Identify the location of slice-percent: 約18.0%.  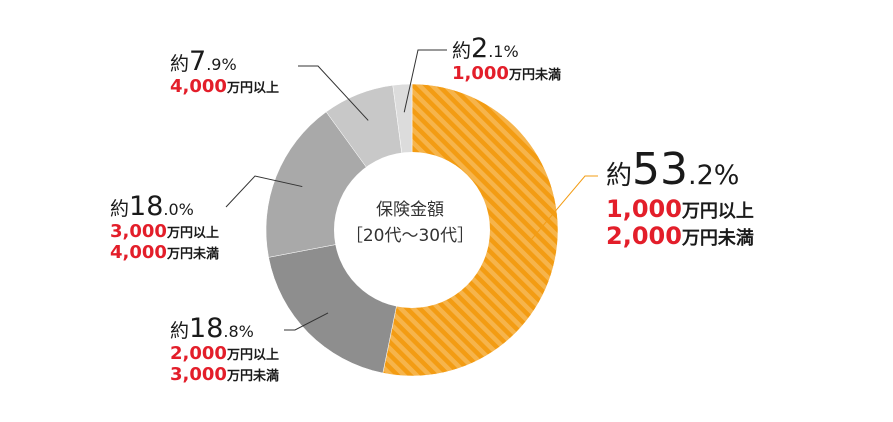
(152, 206).